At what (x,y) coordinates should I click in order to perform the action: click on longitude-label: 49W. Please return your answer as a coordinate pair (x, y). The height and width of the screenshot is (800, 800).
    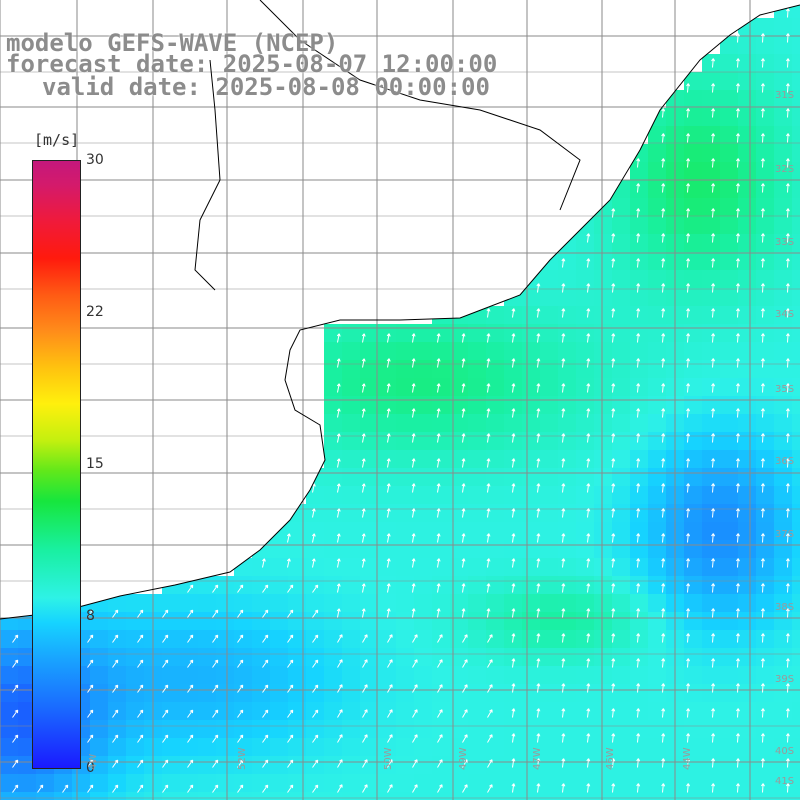
    Looking at the image, I should click on (463, 758).